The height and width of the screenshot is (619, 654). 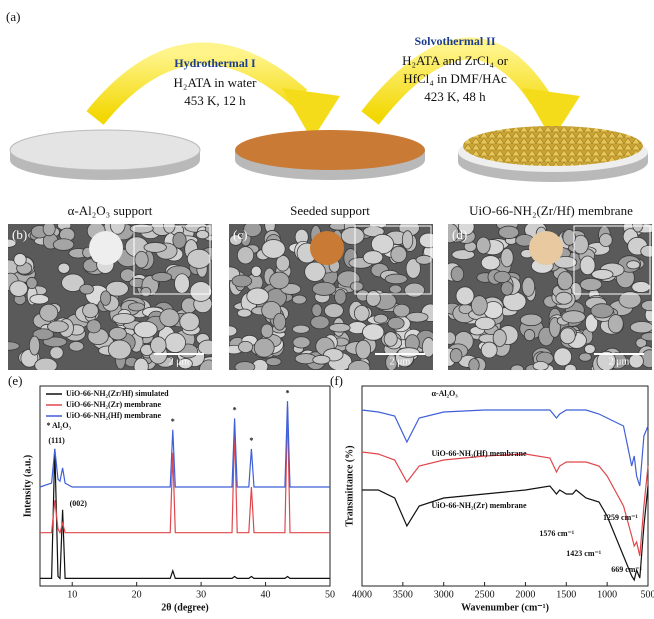 I want to click on caption: UiO-66-NH₂(Zr/Hf) membrane, so click(x=551, y=210).